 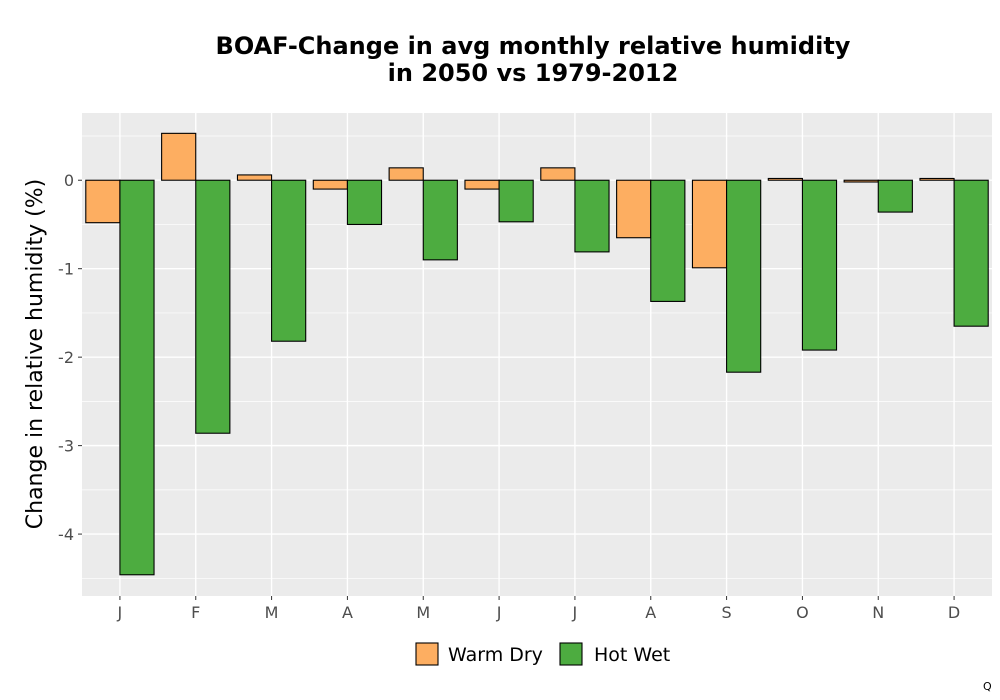 I want to click on x-tick-label: D, so click(x=954, y=612).